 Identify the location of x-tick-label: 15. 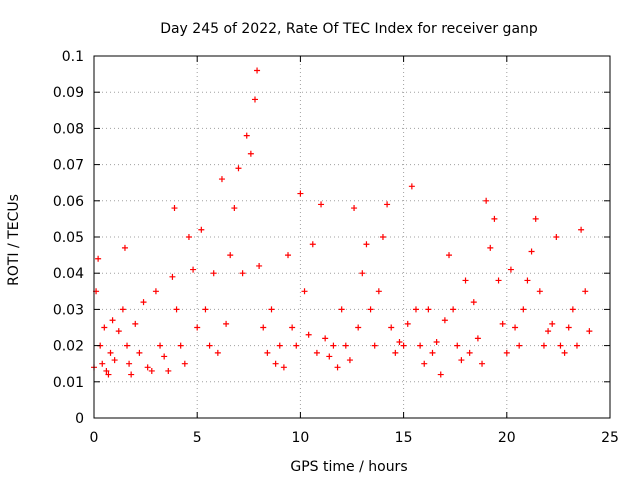
(404, 438).